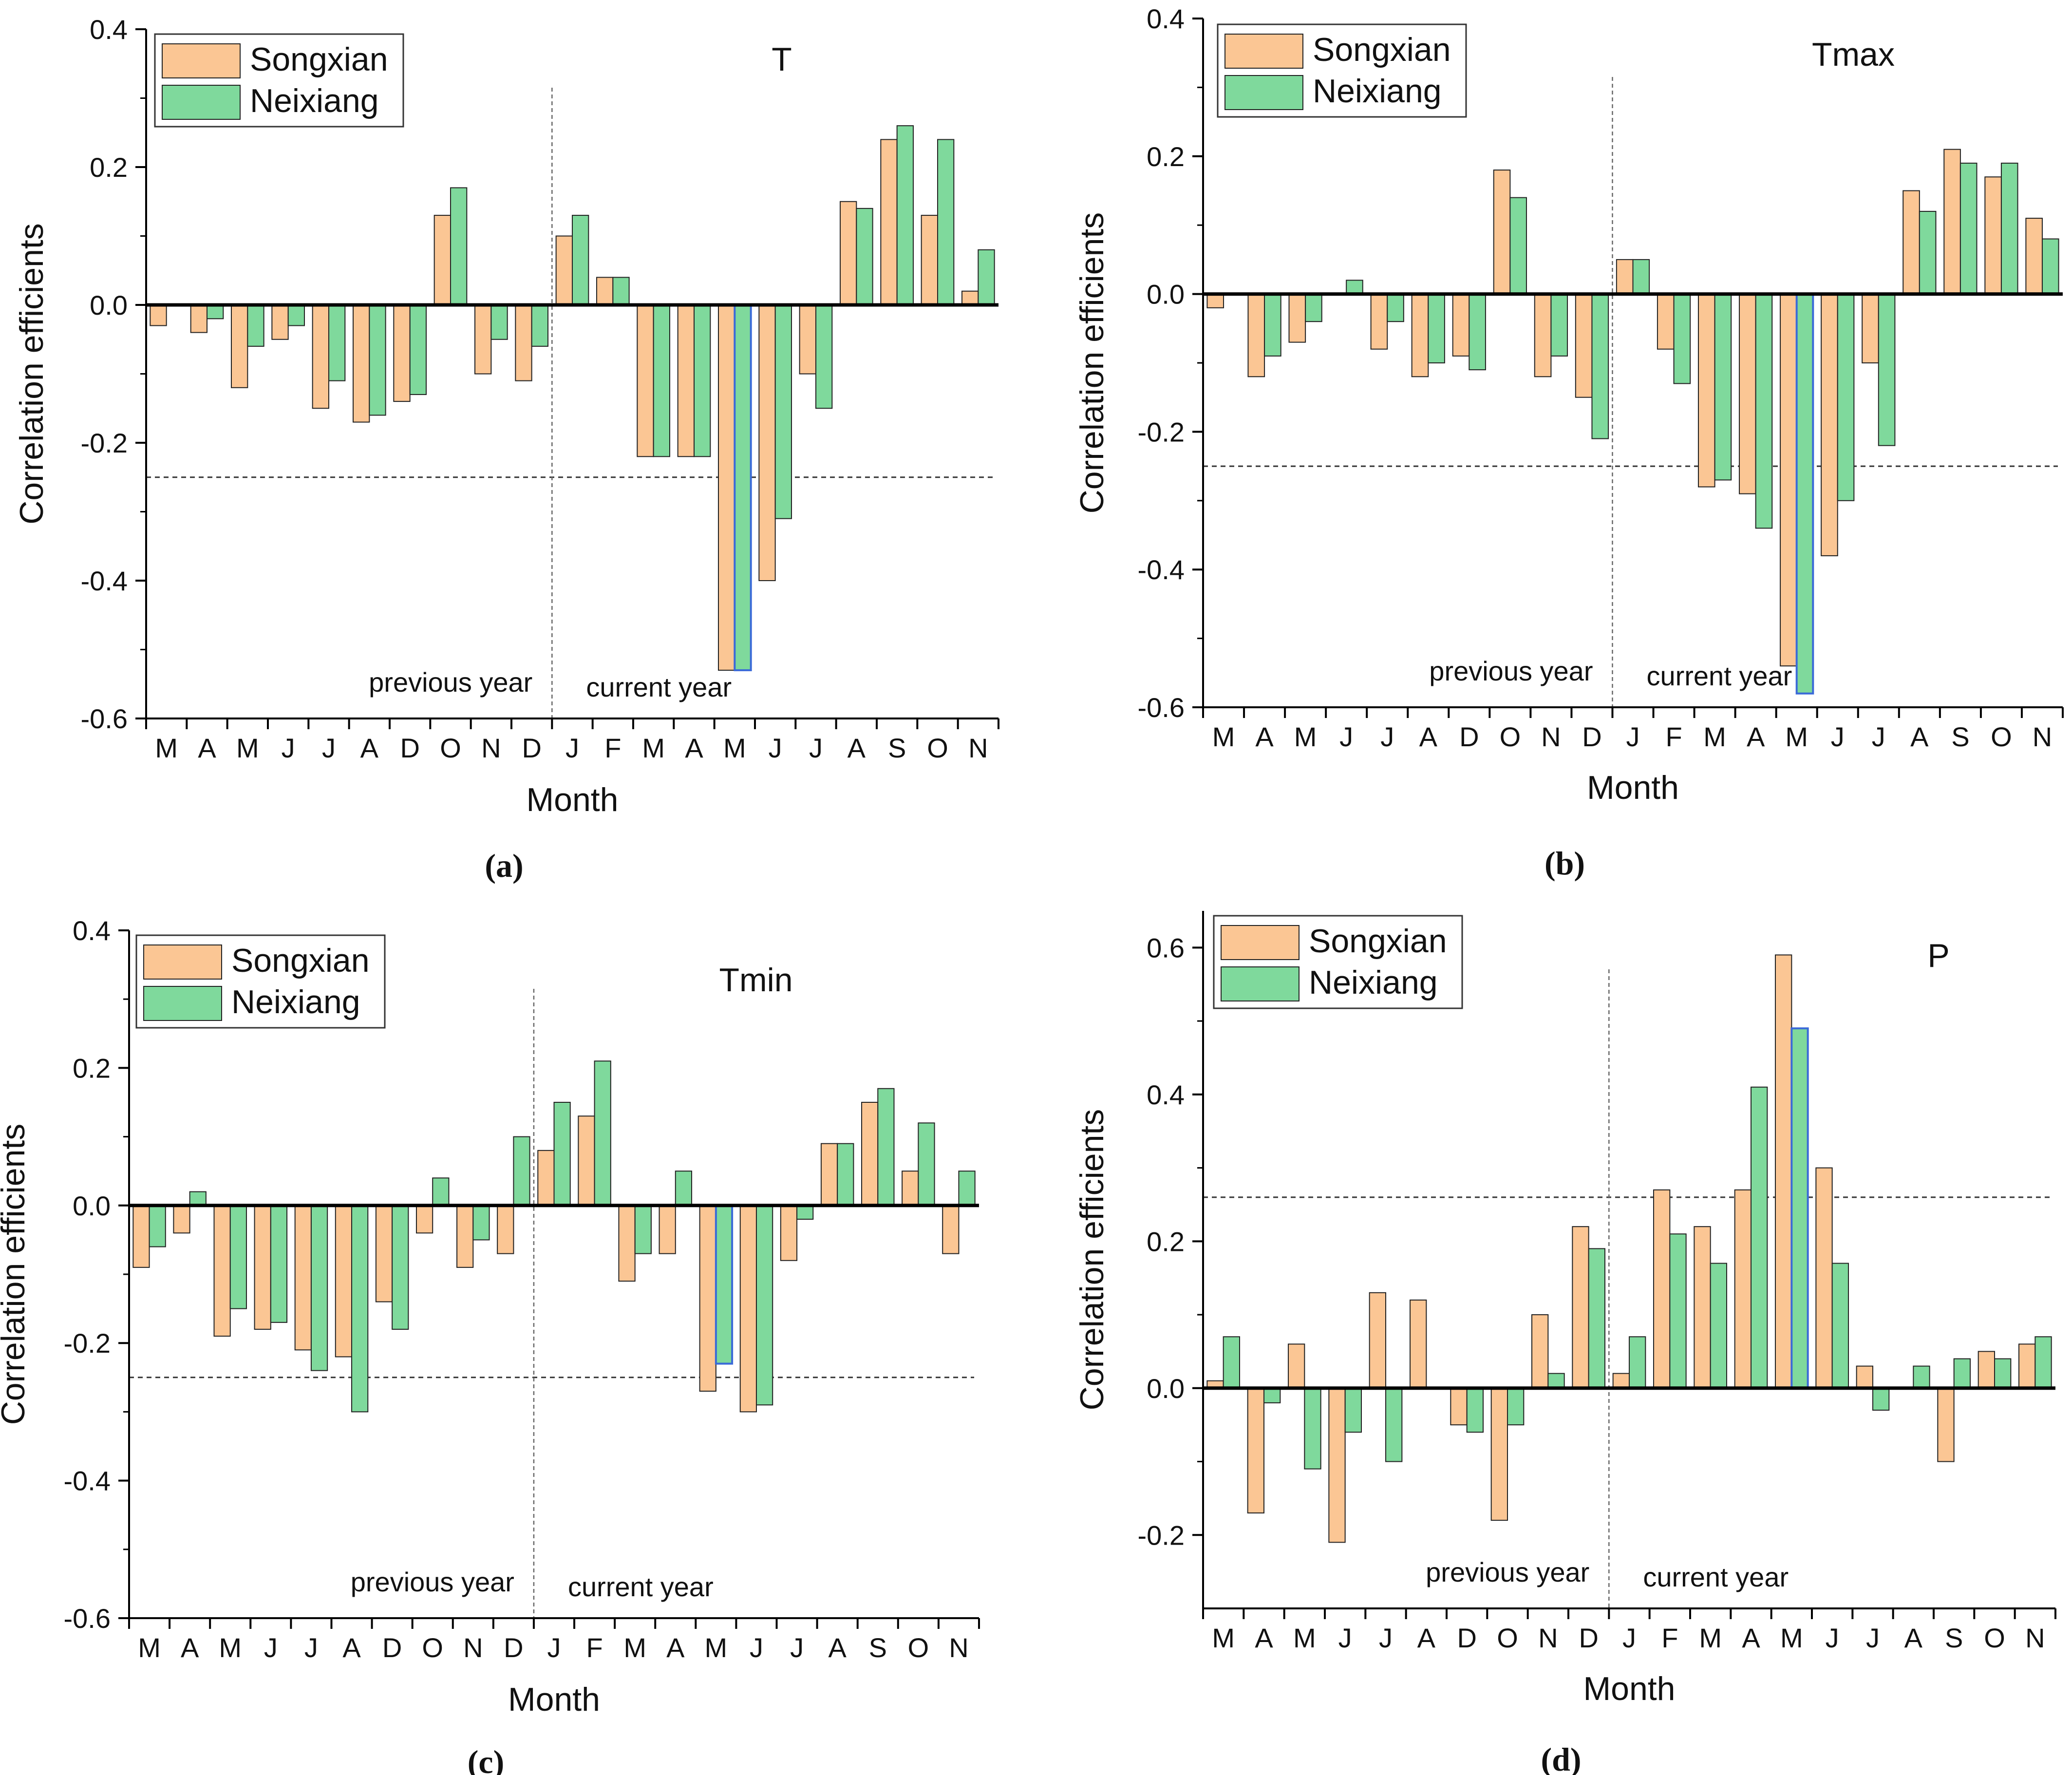 The height and width of the screenshot is (1775, 2072). I want to click on y-tick-label: 0.2, so click(92, 1068).